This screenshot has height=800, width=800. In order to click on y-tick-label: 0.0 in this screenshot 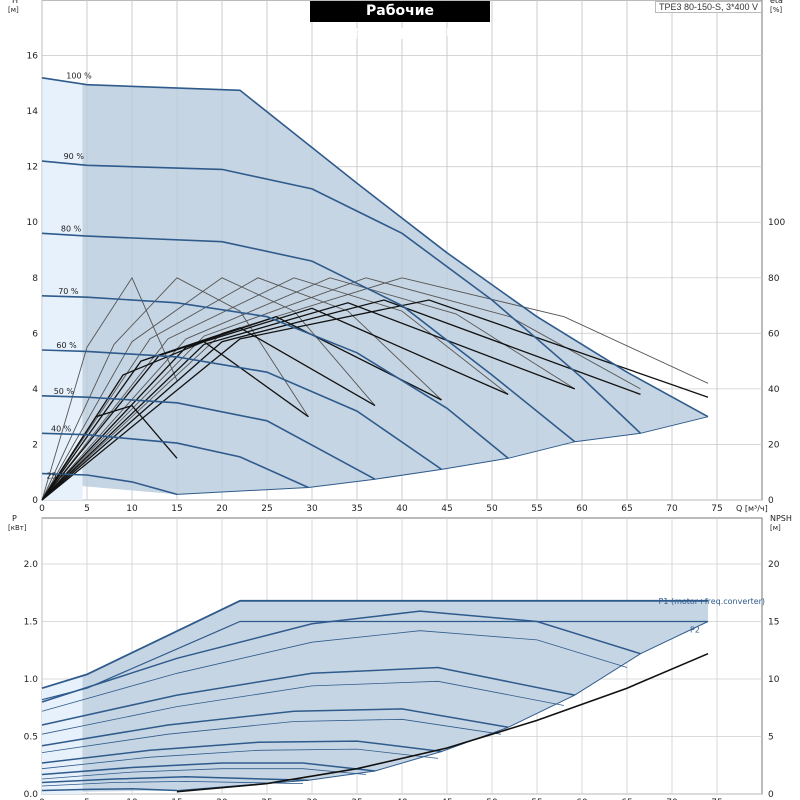, I will do `click(31, 795)`.